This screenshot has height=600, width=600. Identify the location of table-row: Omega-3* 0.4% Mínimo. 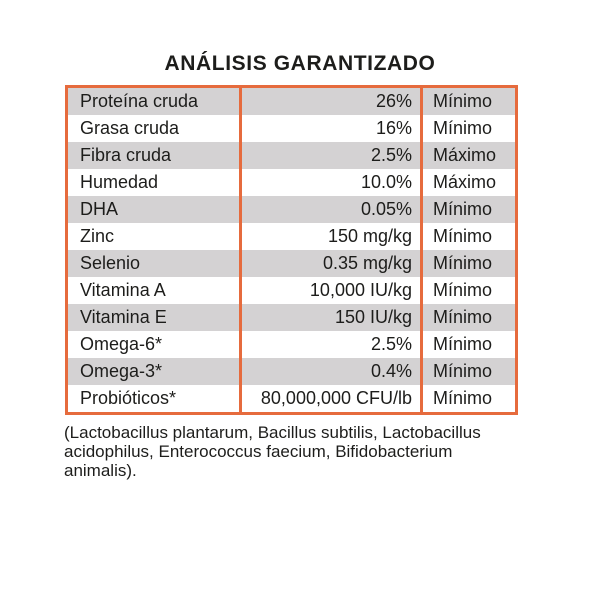
(291, 371).